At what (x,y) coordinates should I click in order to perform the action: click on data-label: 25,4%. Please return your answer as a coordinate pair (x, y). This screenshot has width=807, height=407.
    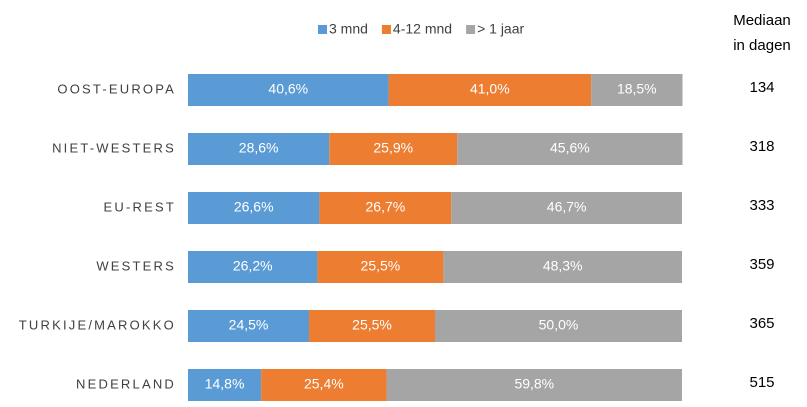
    Looking at the image, I should click on (324, 384).